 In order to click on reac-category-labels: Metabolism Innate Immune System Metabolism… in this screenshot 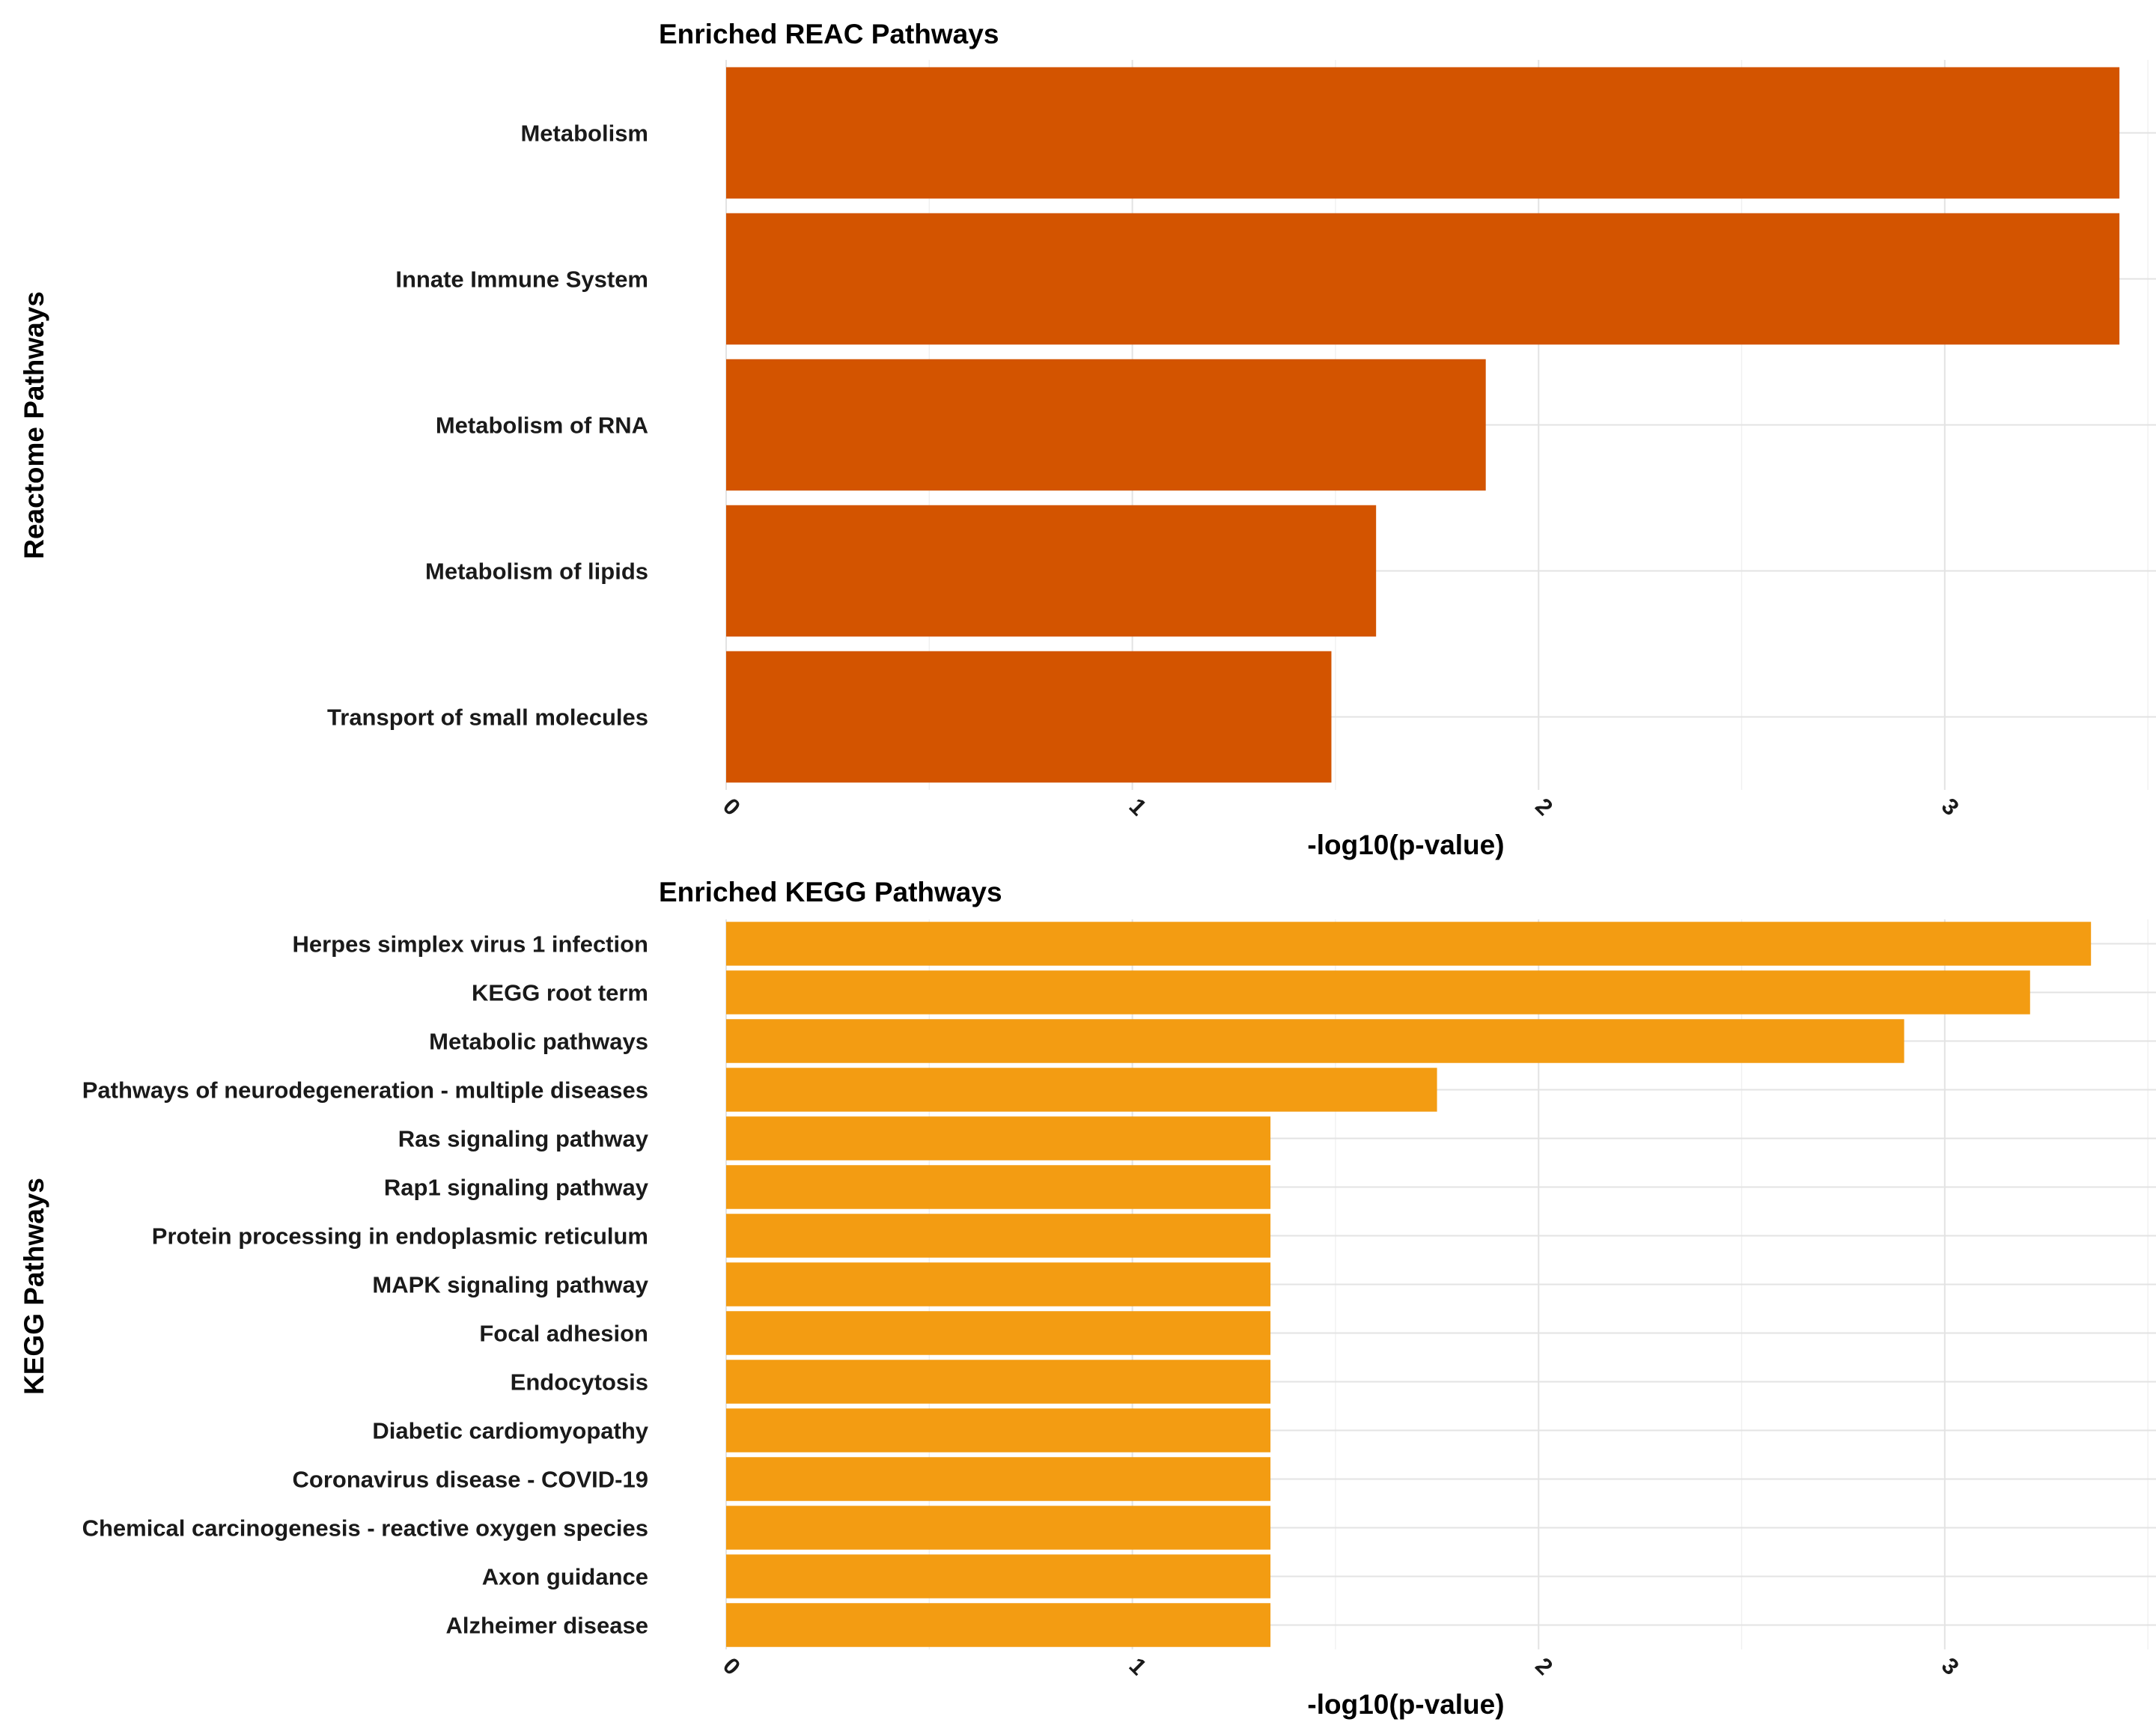, I will do `click(487, 426)`.